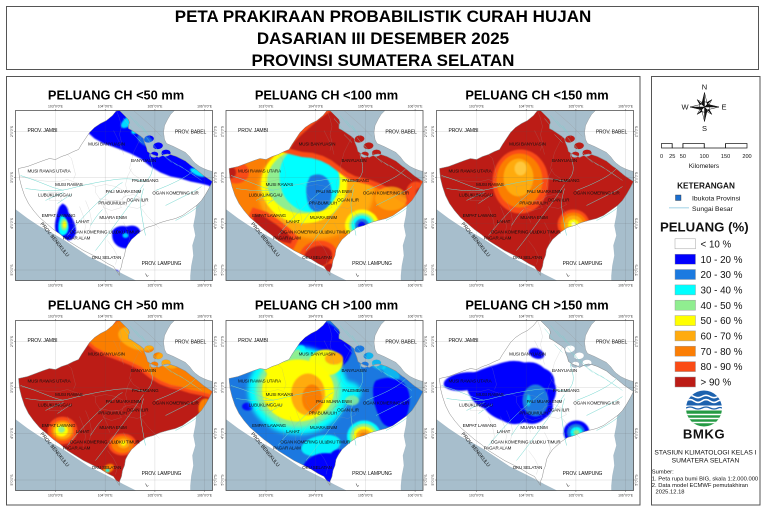  I want to click on svg-text: STASIUN KLIMATOLOGI KELAS I, so click(705, 453).